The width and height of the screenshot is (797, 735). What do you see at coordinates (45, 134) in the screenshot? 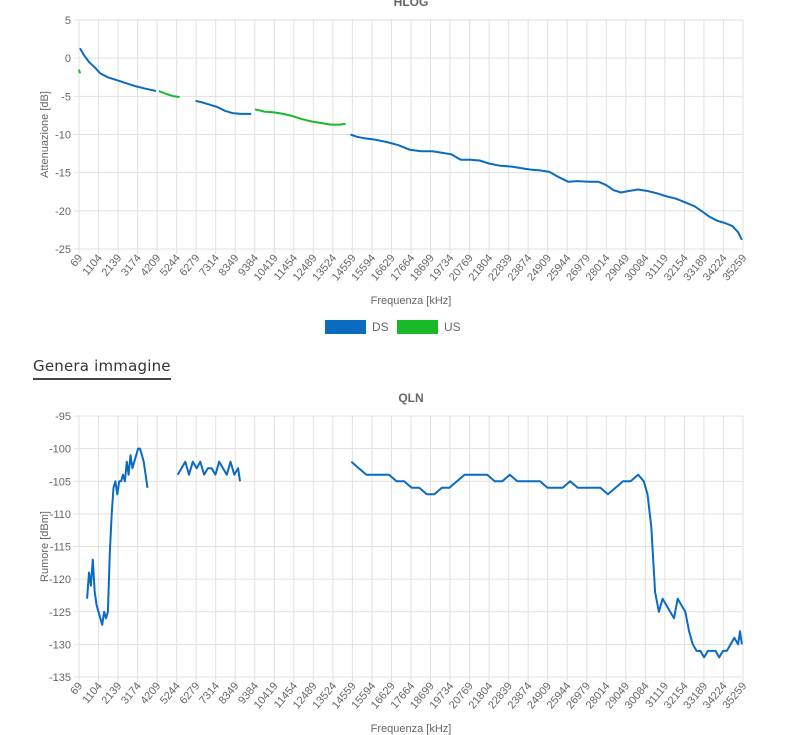
I see `y-axis-title: Attenuazione [dB]` at bounding box center [45, 134].